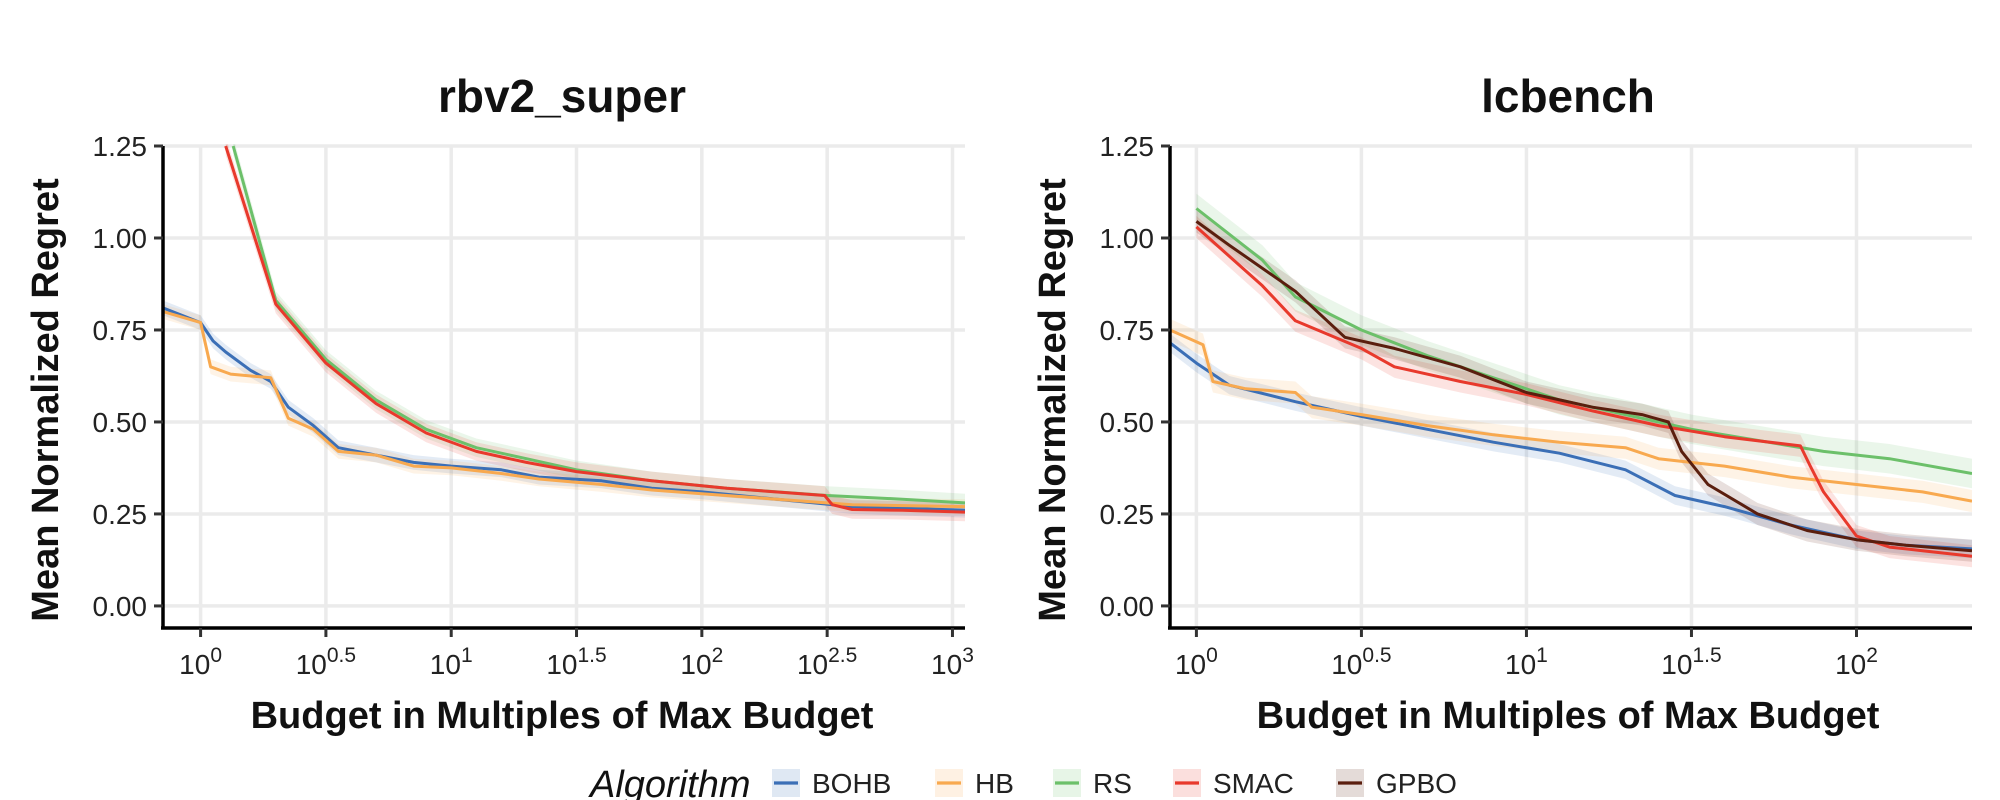  I want to click on legend-label: GPBO, so click(1416, 783).